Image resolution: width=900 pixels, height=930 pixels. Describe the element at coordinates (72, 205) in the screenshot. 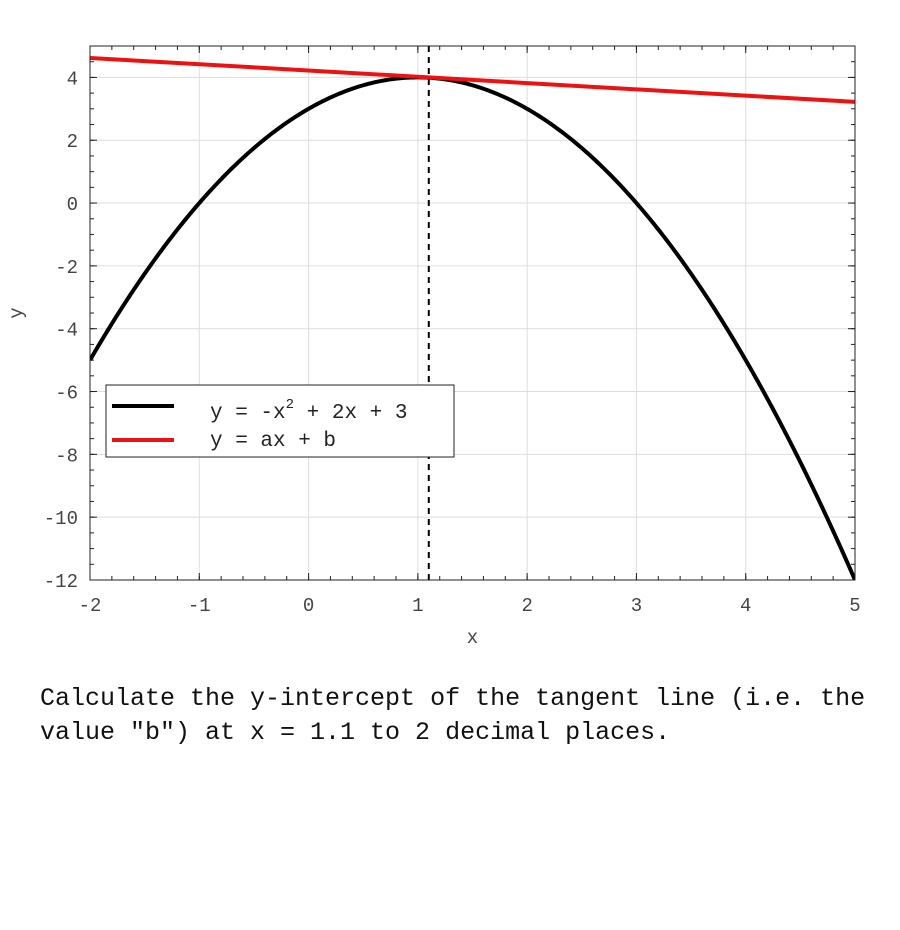

I see `y-tick-label: 0` at that location.